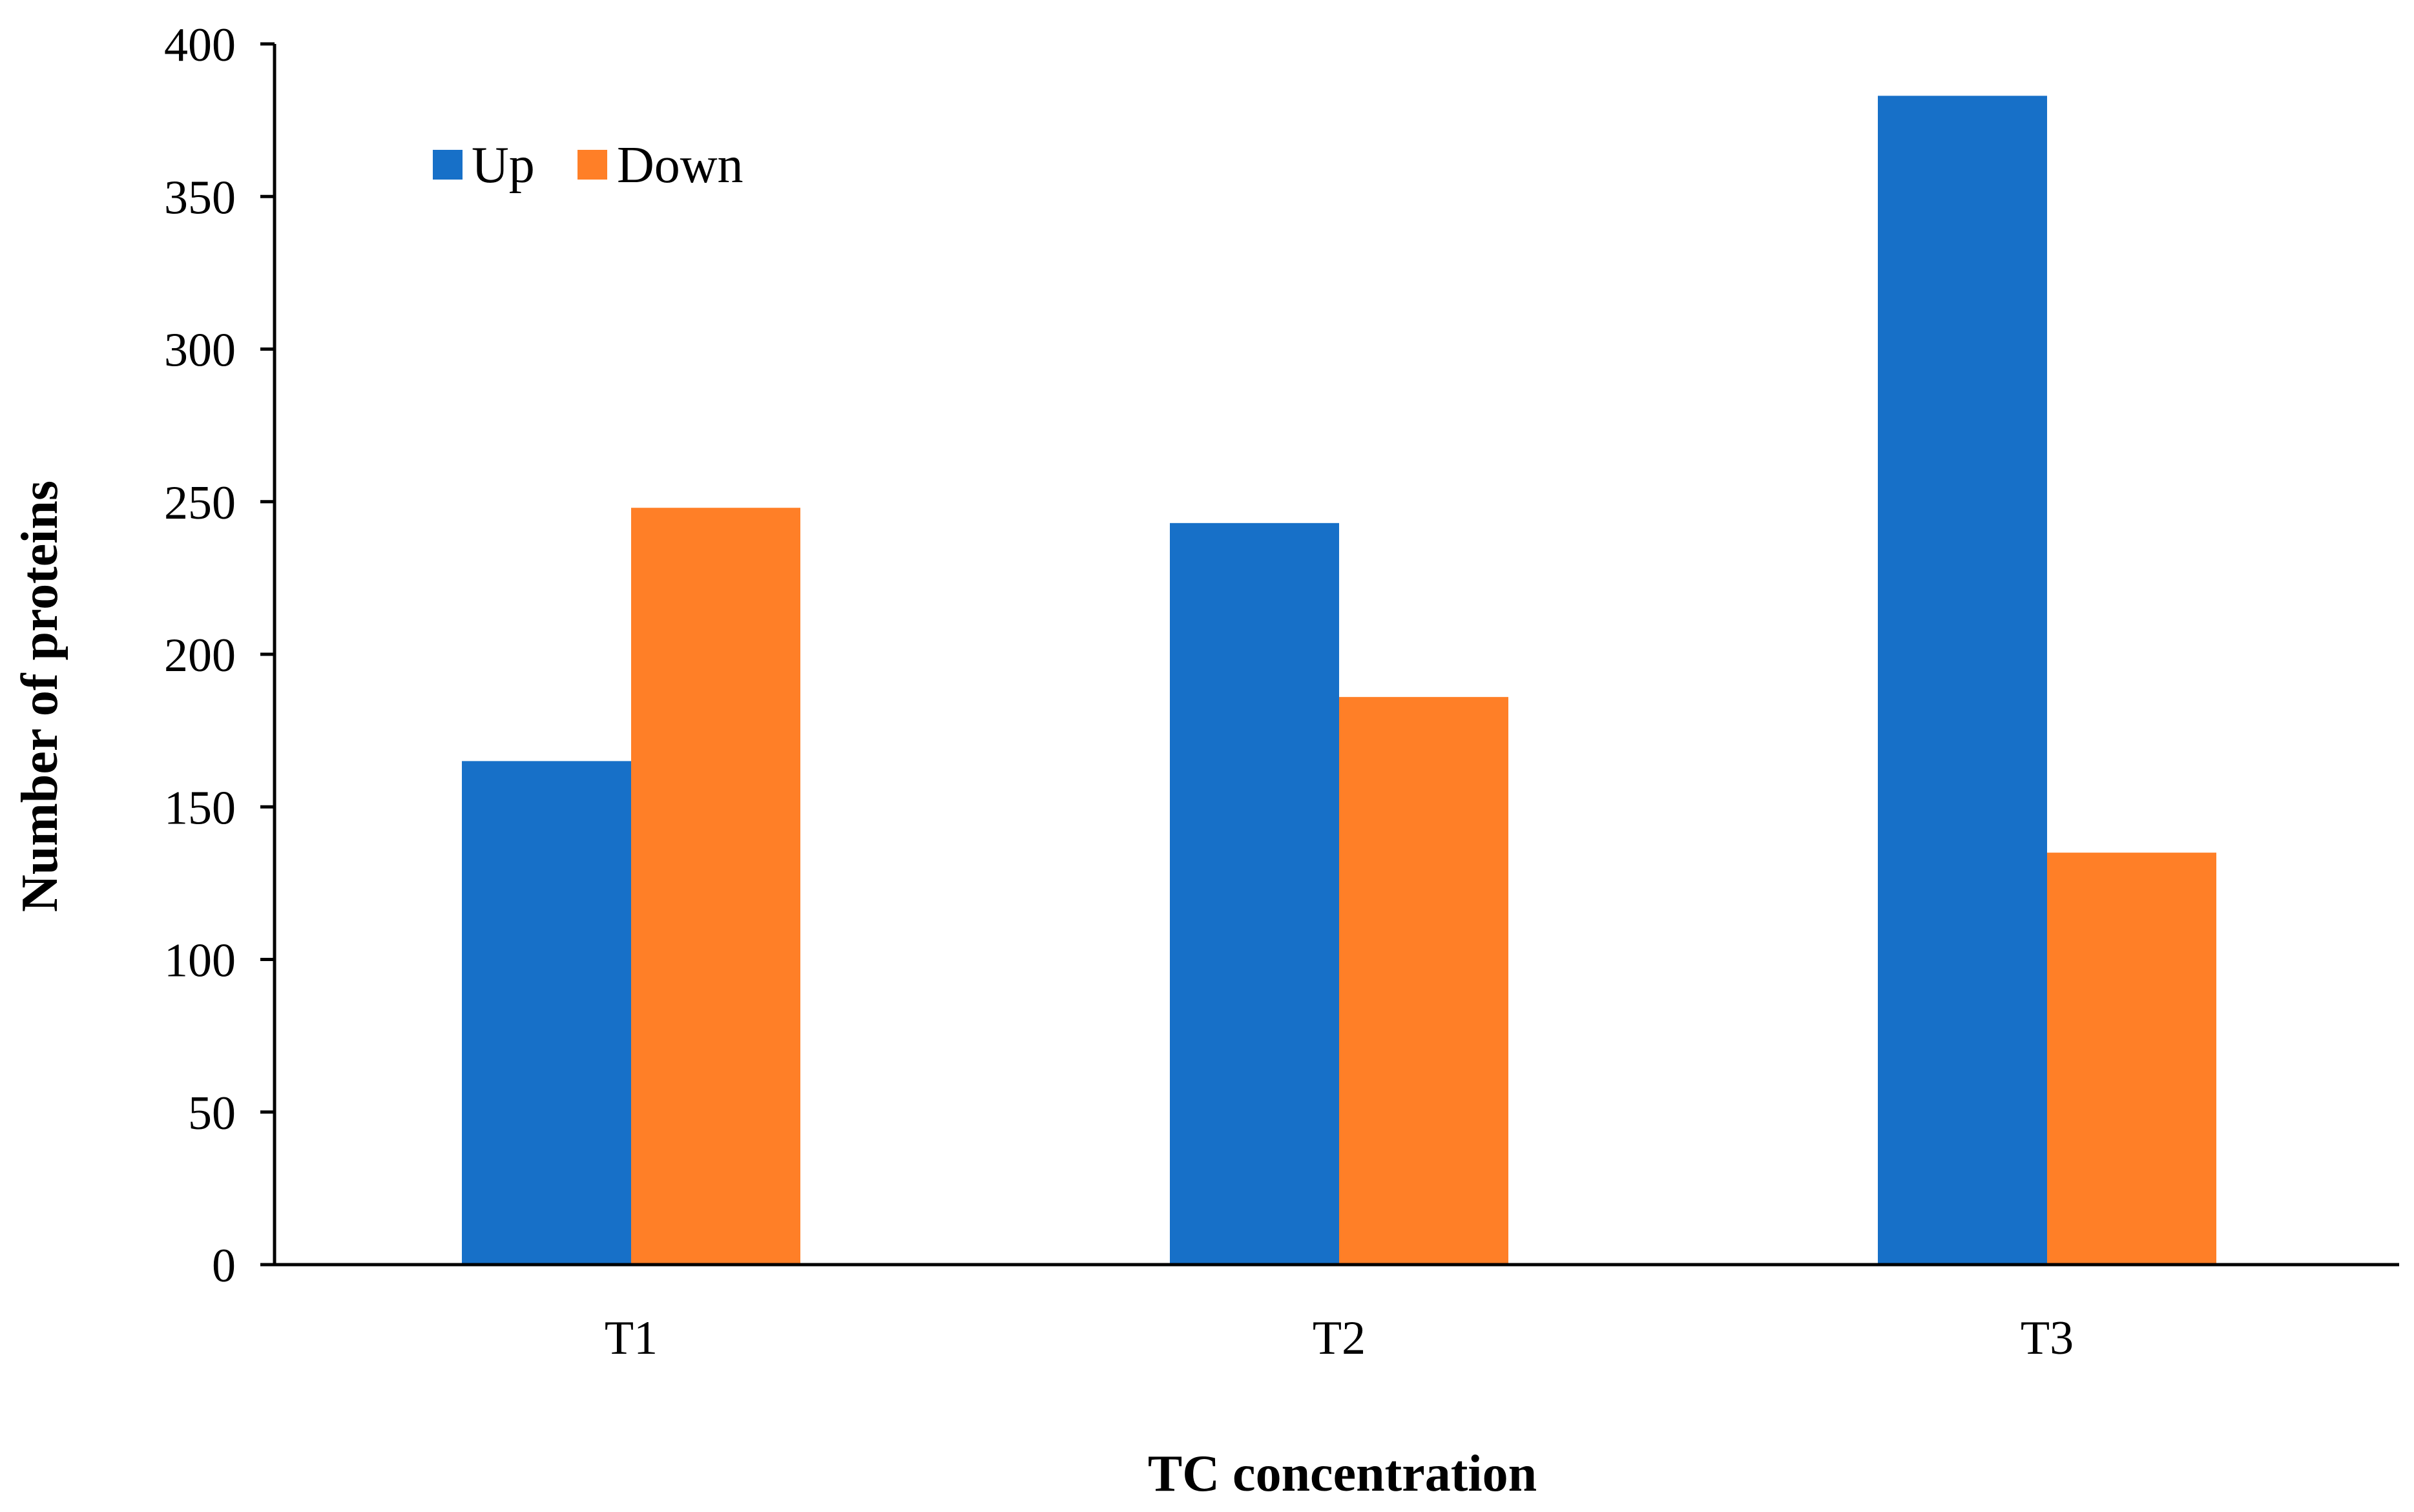 Image resolution: width=2414 pixels, height=1512 pixels. I want to click on bar-down-t3, so click(2131, 1059).